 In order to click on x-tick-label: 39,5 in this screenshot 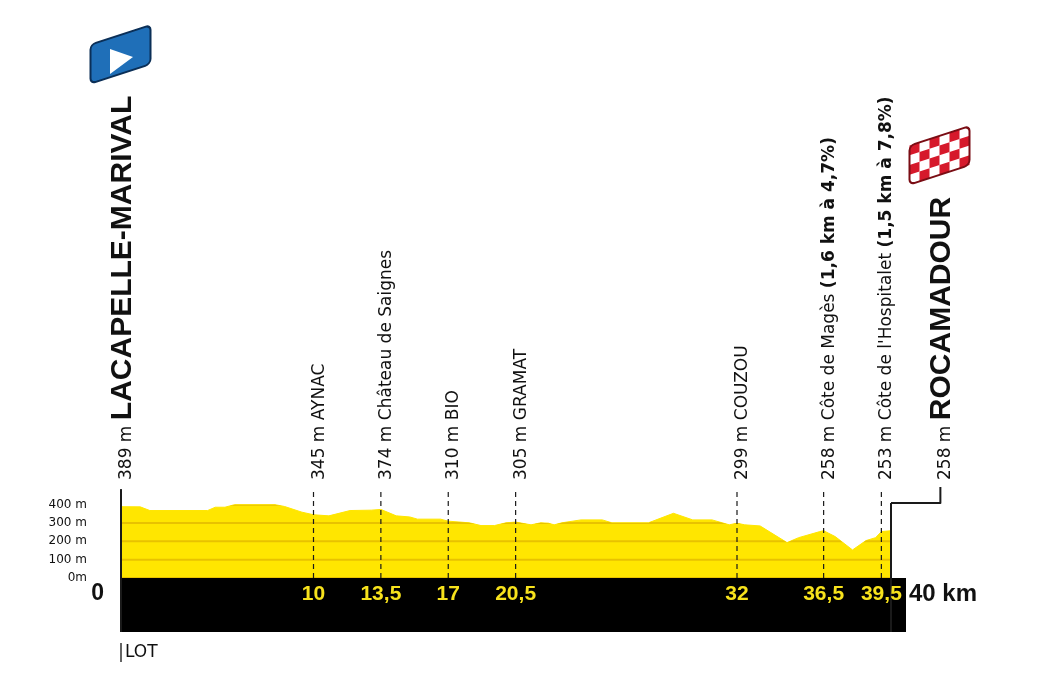, I will do `click(881, 592)`.